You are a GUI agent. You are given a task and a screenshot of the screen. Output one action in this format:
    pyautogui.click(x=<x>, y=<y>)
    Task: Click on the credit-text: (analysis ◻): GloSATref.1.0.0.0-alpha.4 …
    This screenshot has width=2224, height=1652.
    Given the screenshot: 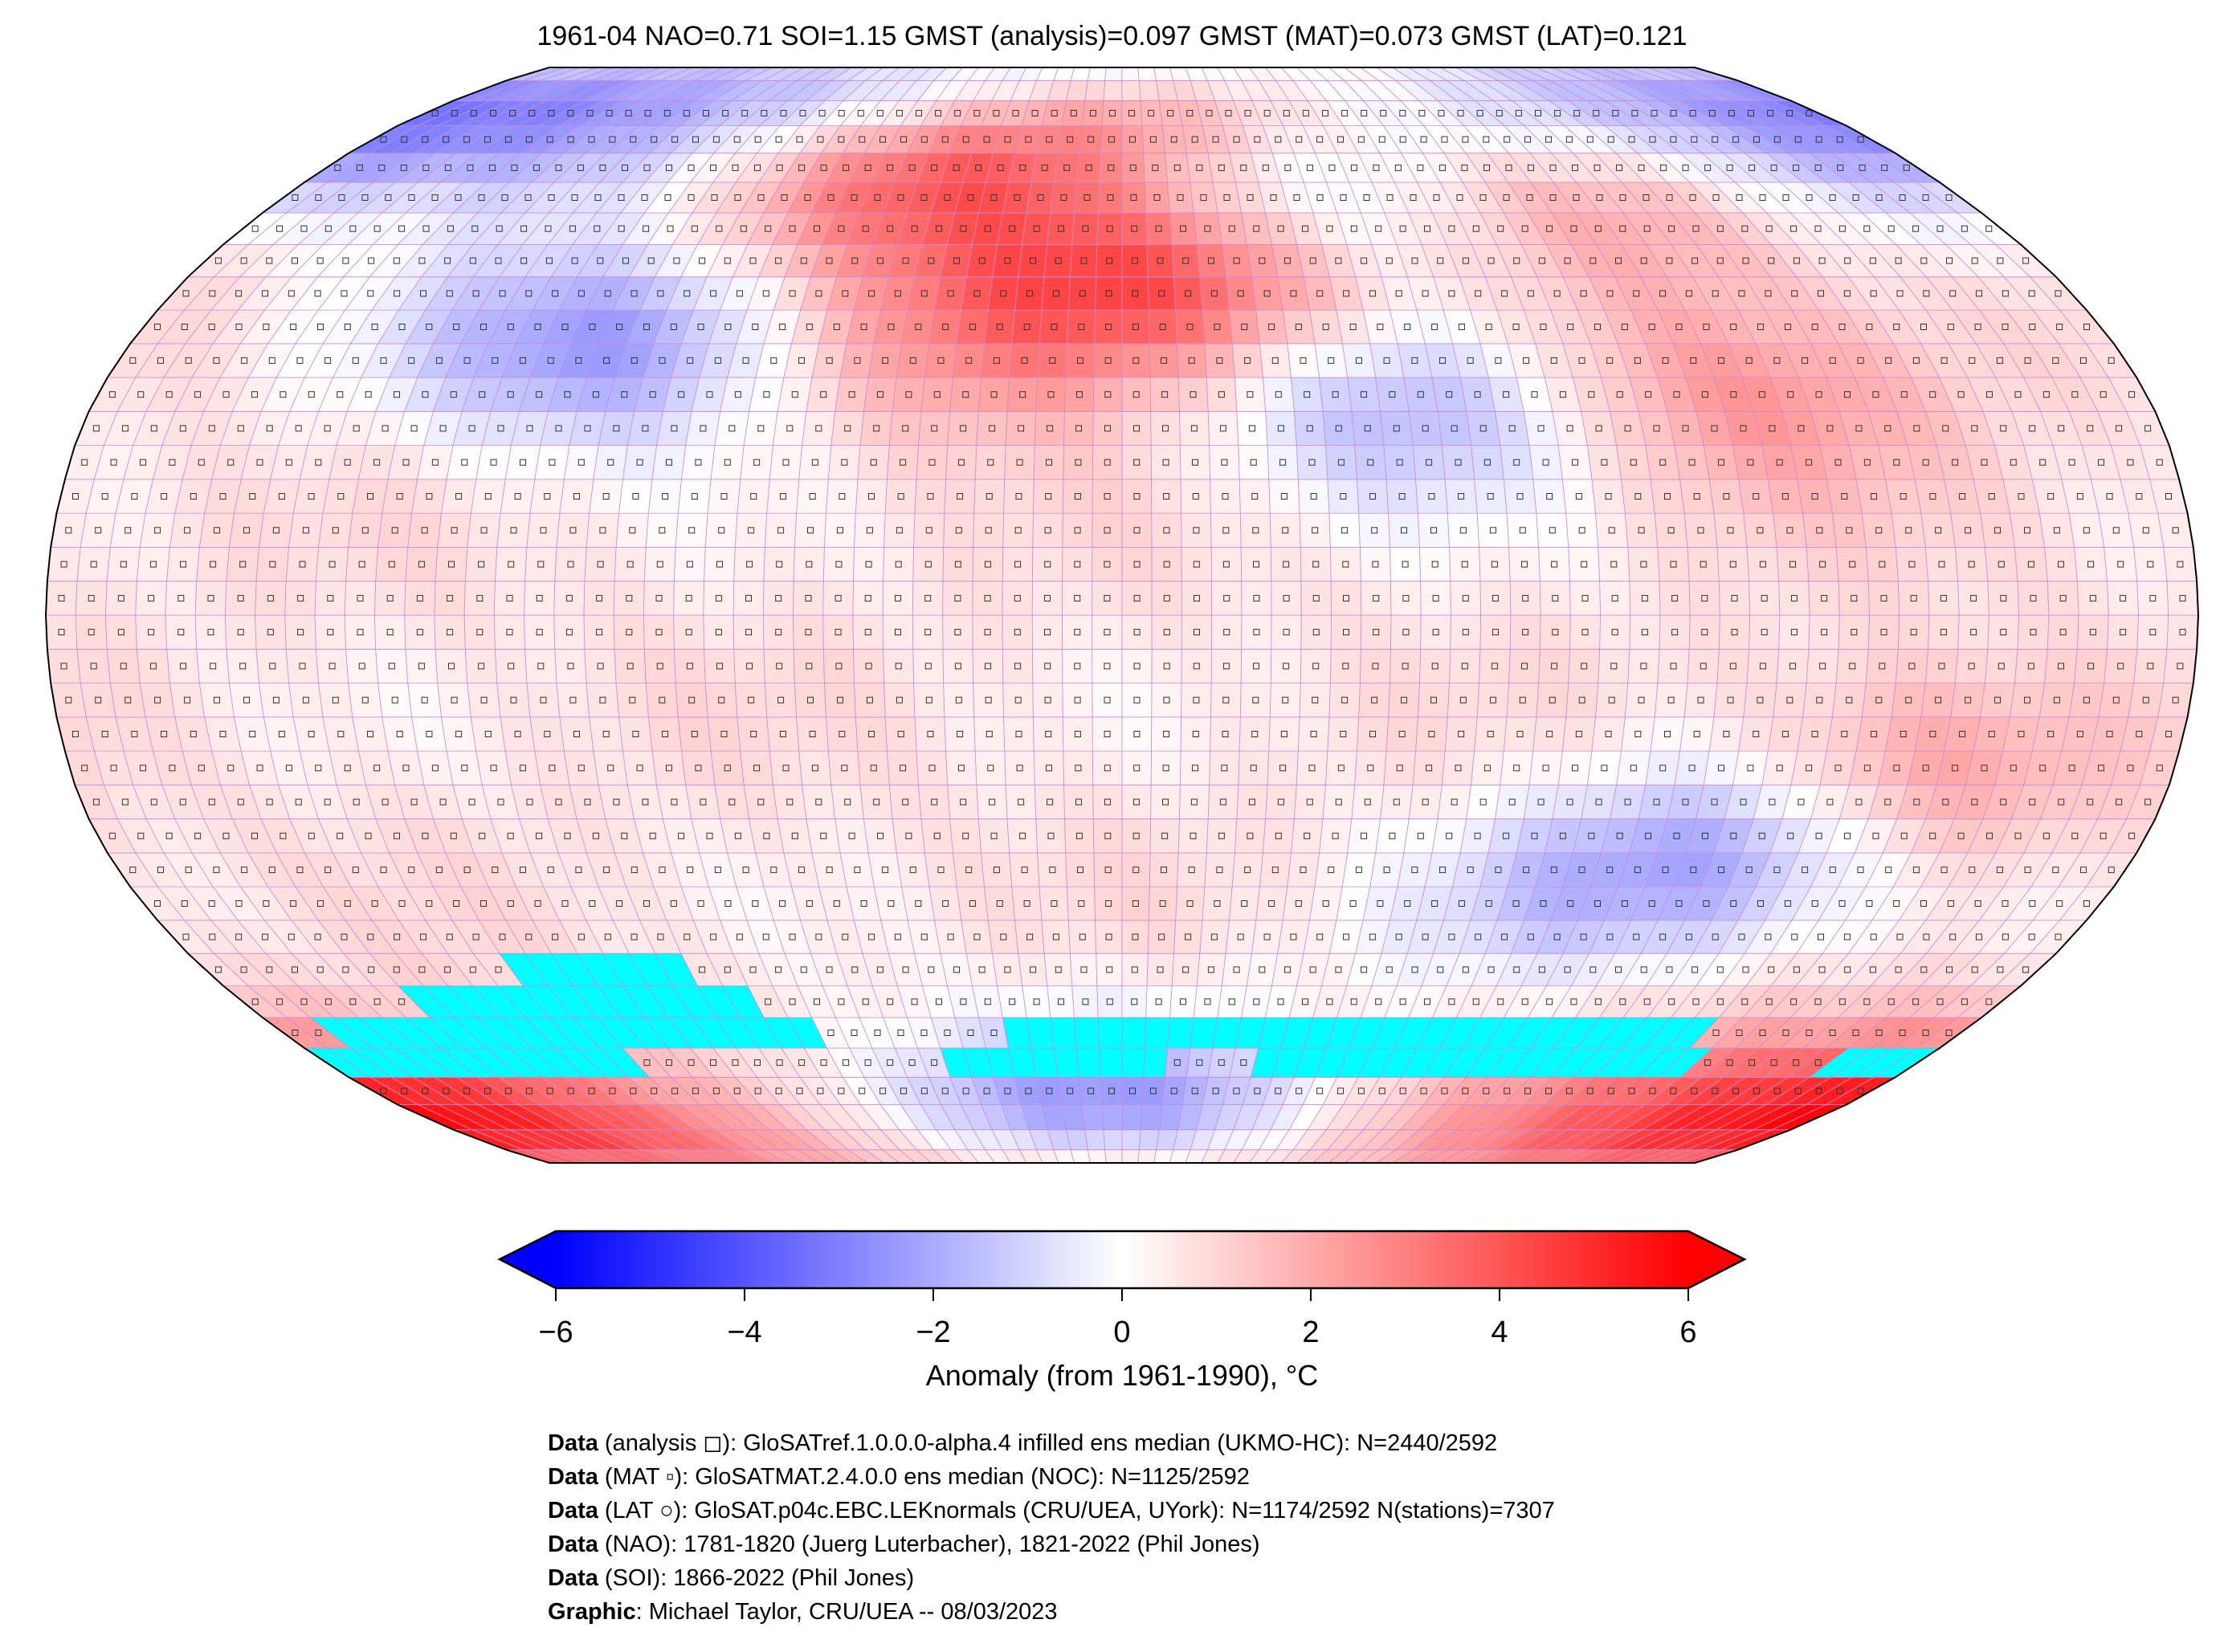 What is the action you would take?
    pyautogui.click(x=1048, y=1443)
    